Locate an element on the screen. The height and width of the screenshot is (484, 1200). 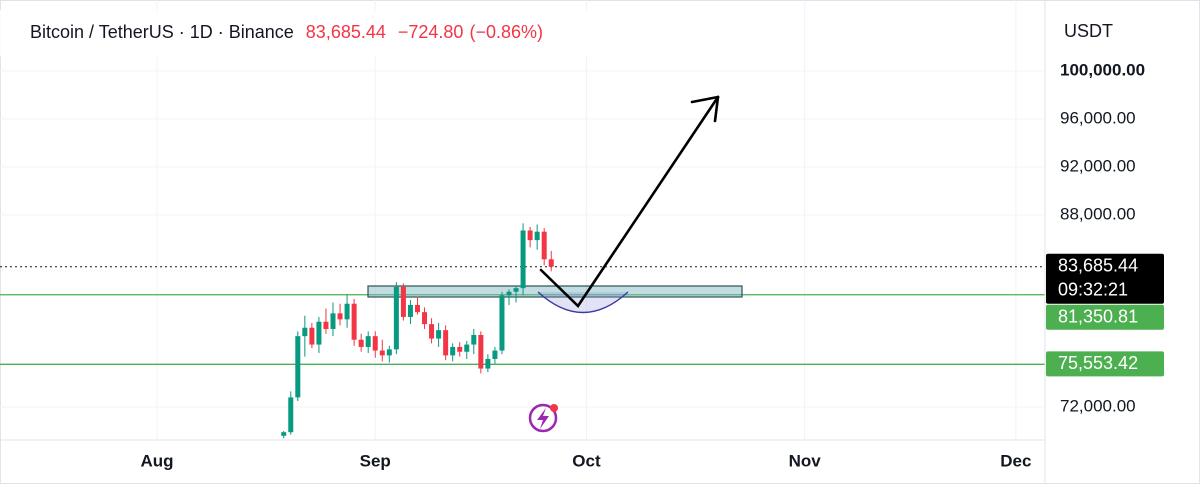
x-tick-label: Dec is located at coordinates (1015, 460).